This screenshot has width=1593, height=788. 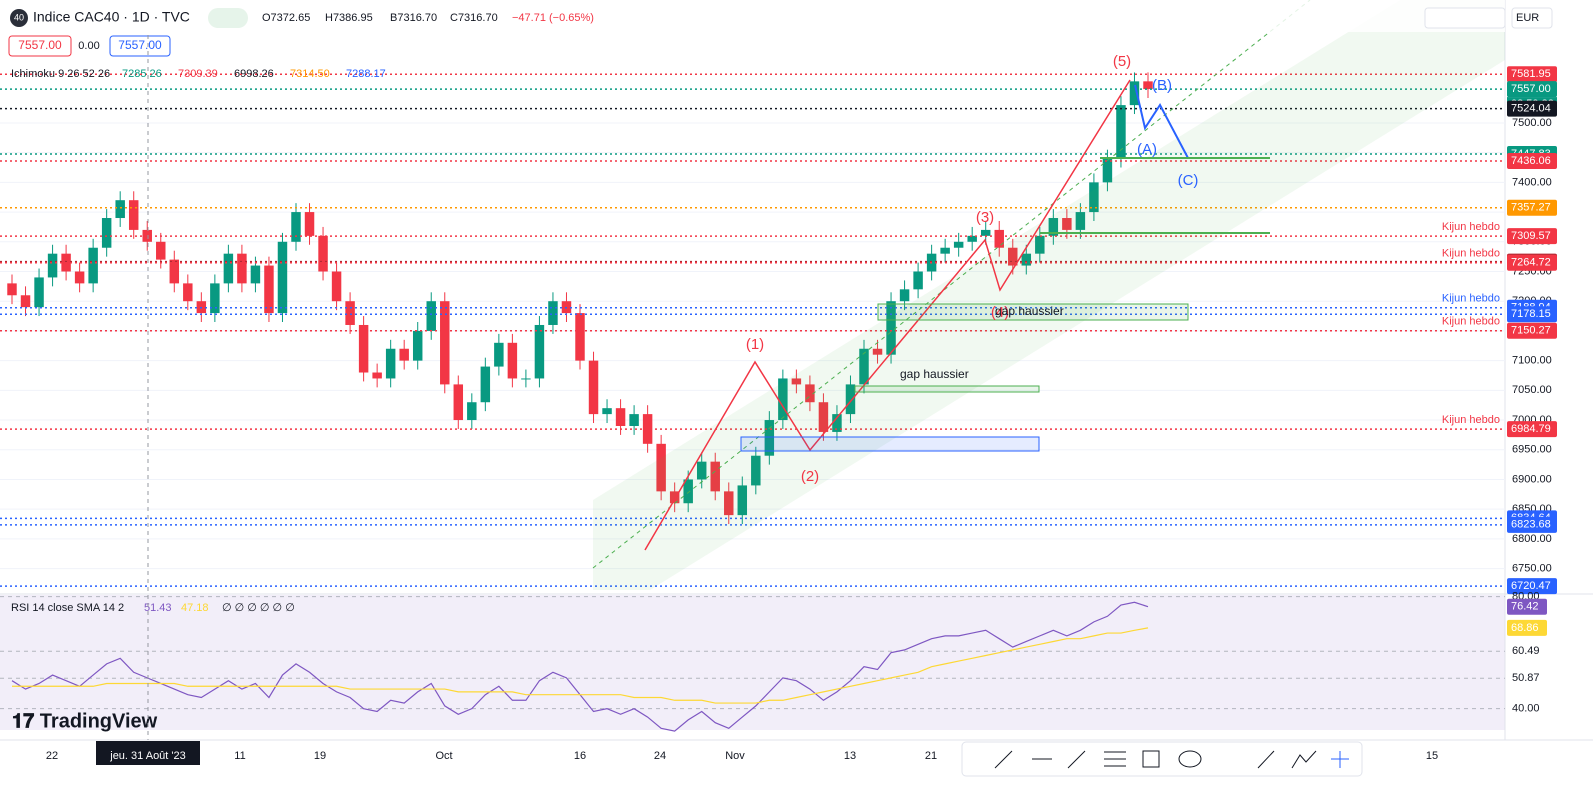 What do you see at coordinates (1531, 161) in the screenshot?
I see `price-tag-label: 7436.06` at bounding box center [1531, 161].